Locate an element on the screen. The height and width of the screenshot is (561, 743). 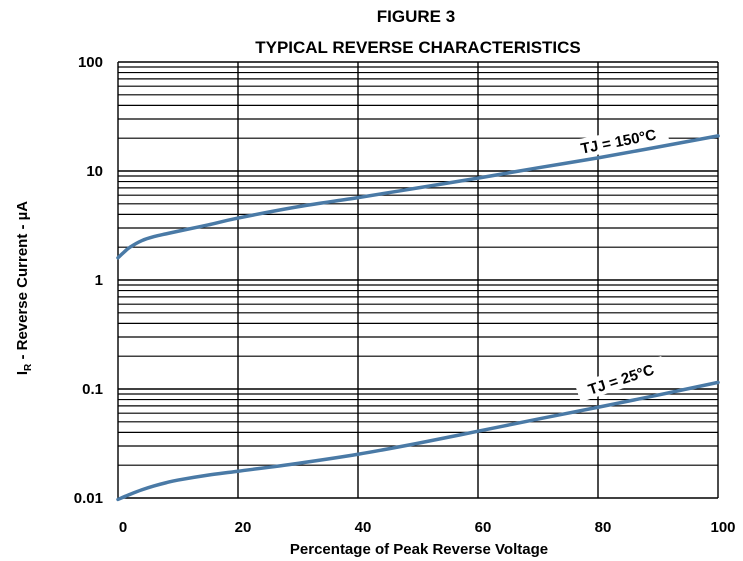
y-tick-label: 1 is located at coordinates (99, 280).